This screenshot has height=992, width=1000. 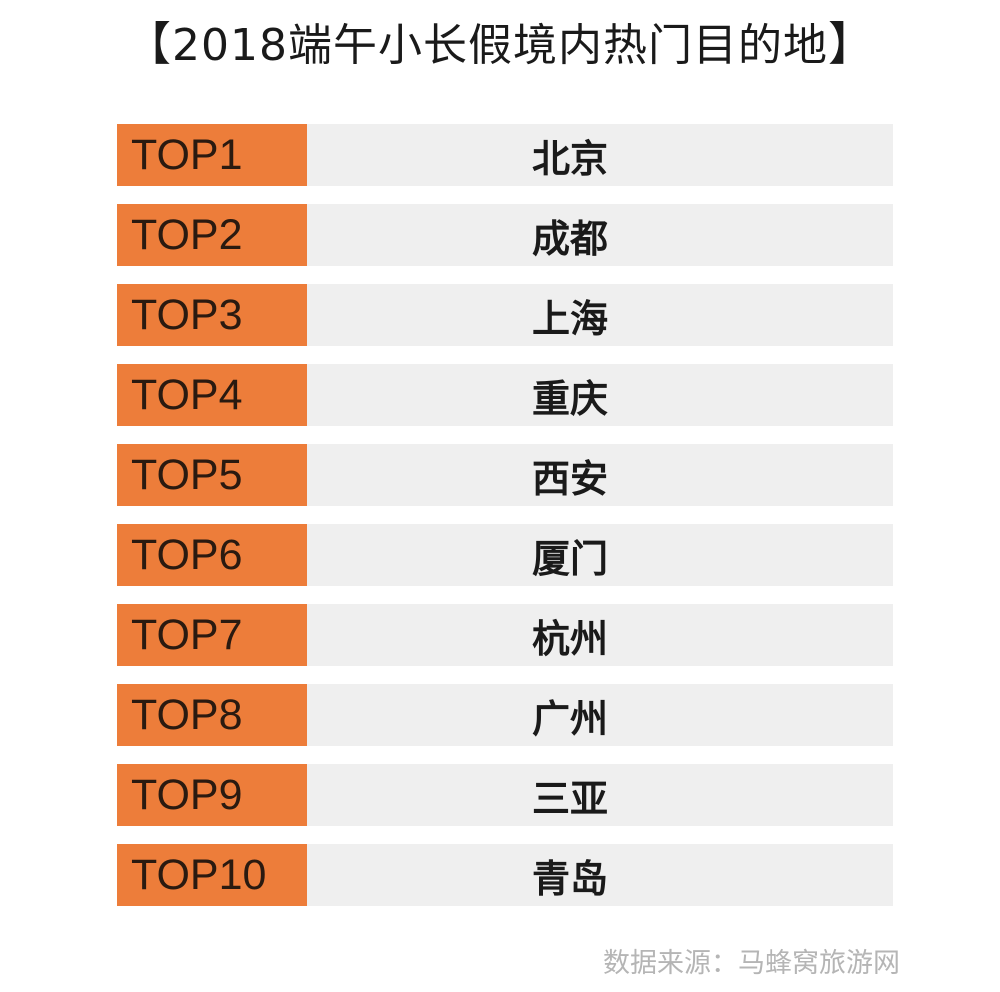 What do you see at coordinates (569, 638) in the screenshot?
I see `city-name: 杭州` at bounding box center [569, 638].